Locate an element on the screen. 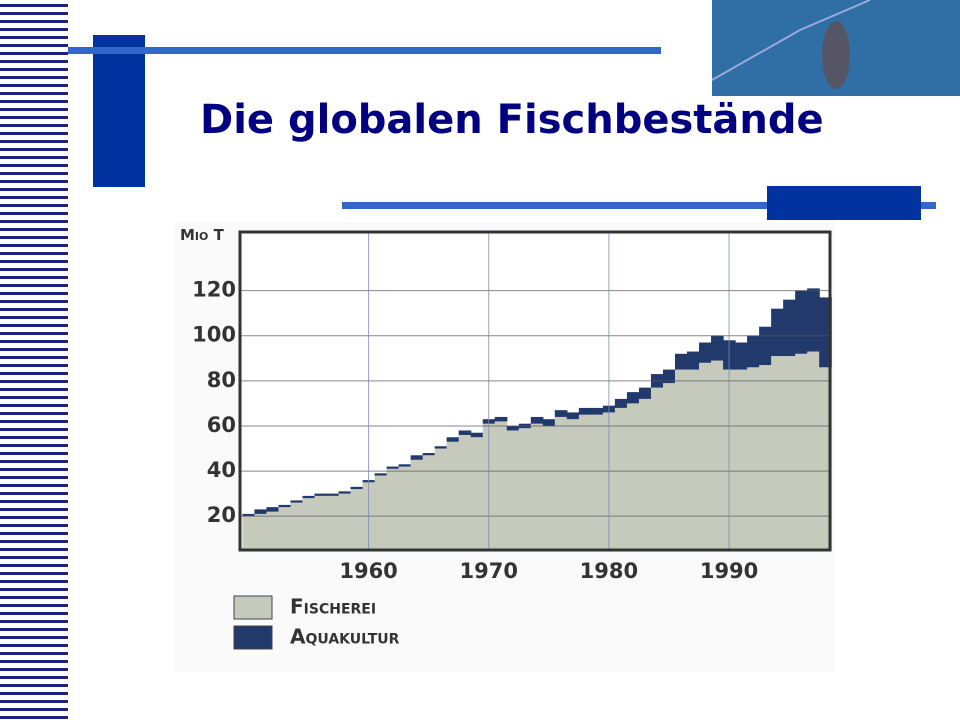 The height and width of the screenshot is (720, 960). x-tick-label: 1990 is located at coordinates (729, 571).